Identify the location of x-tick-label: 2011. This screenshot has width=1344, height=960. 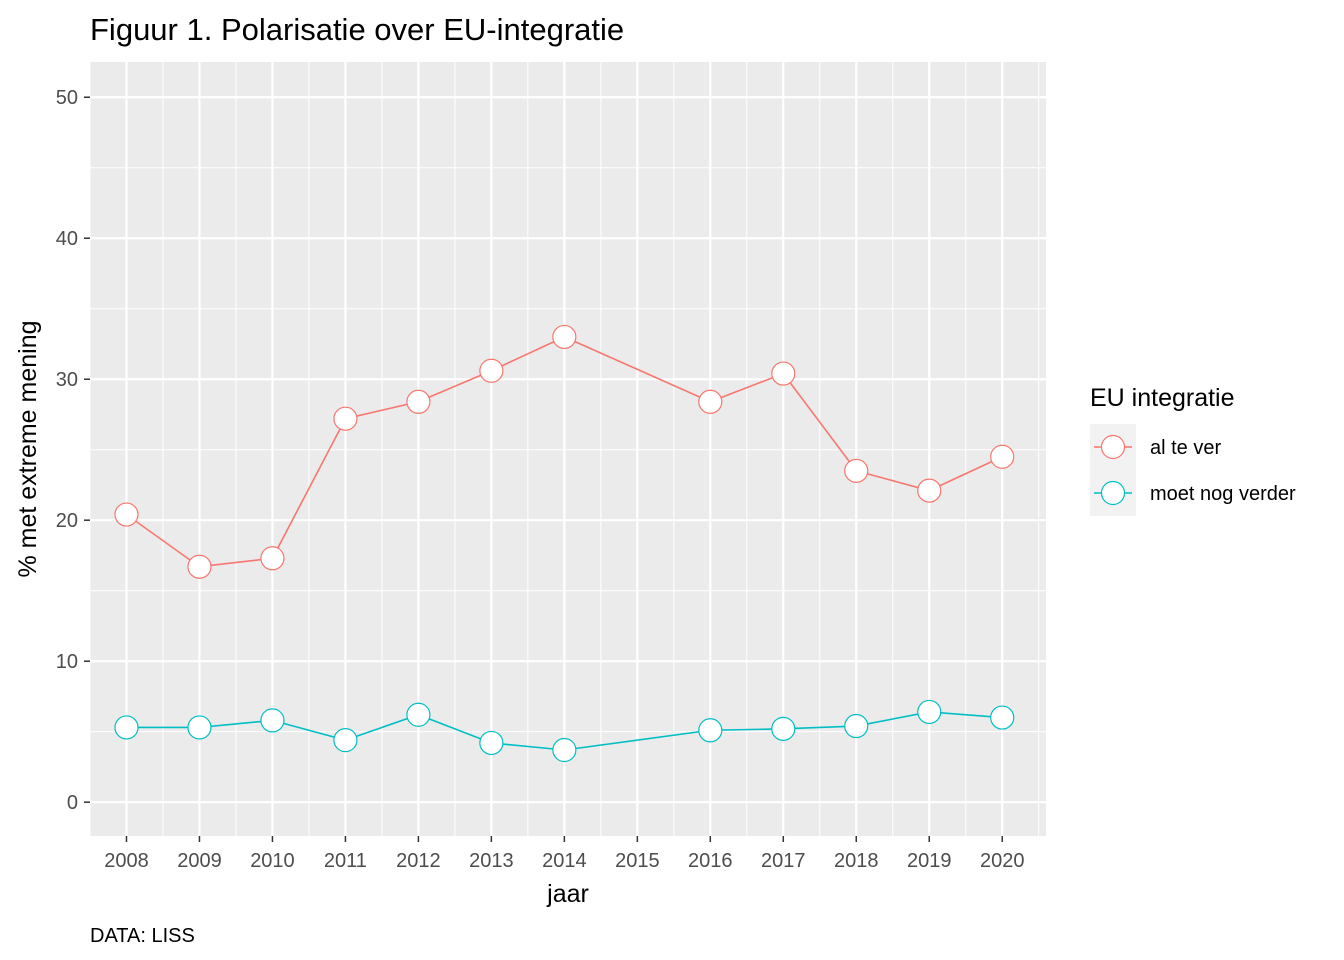
(345, 861).